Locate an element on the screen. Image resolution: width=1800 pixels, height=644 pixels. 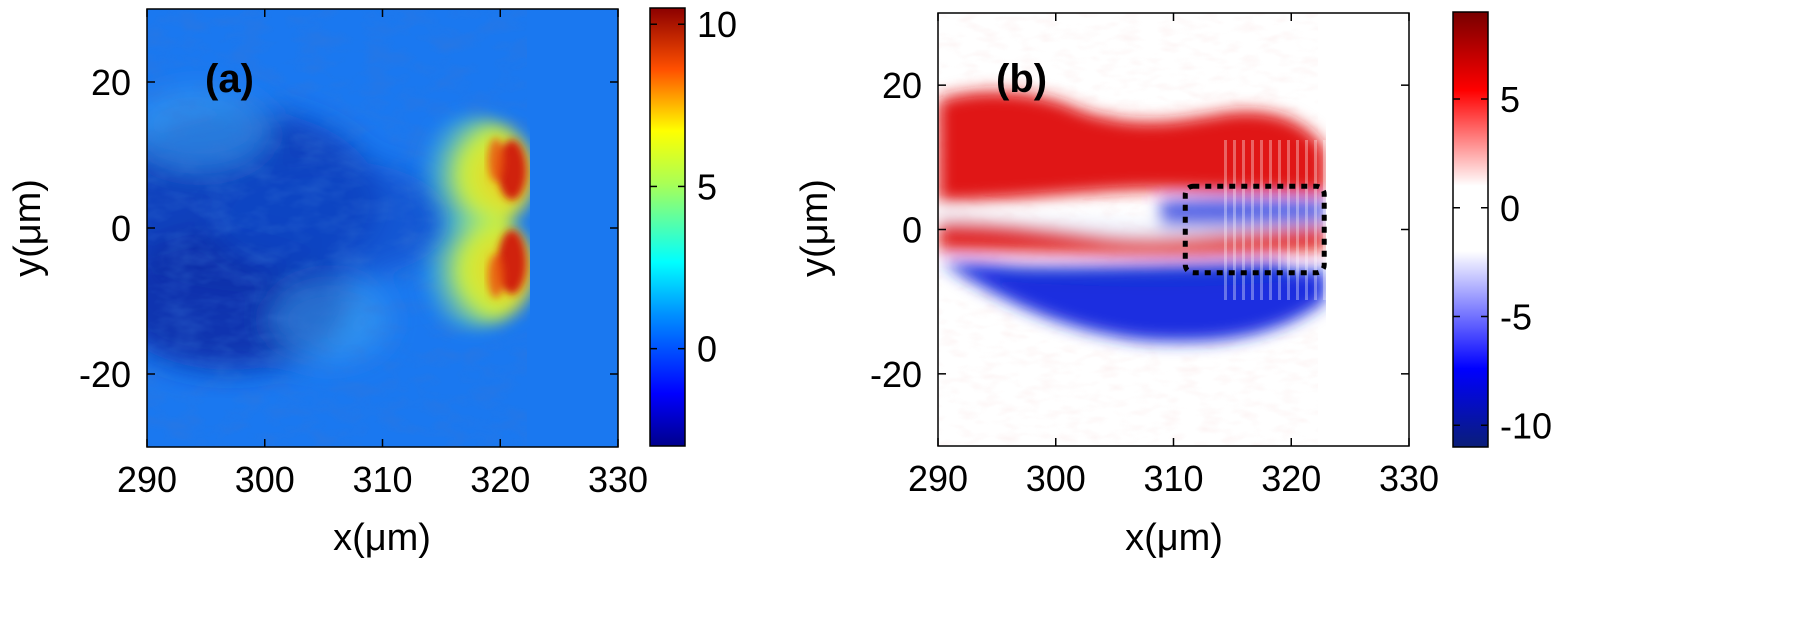
panel-label-a: (a) is located at coordinates (229, 79).